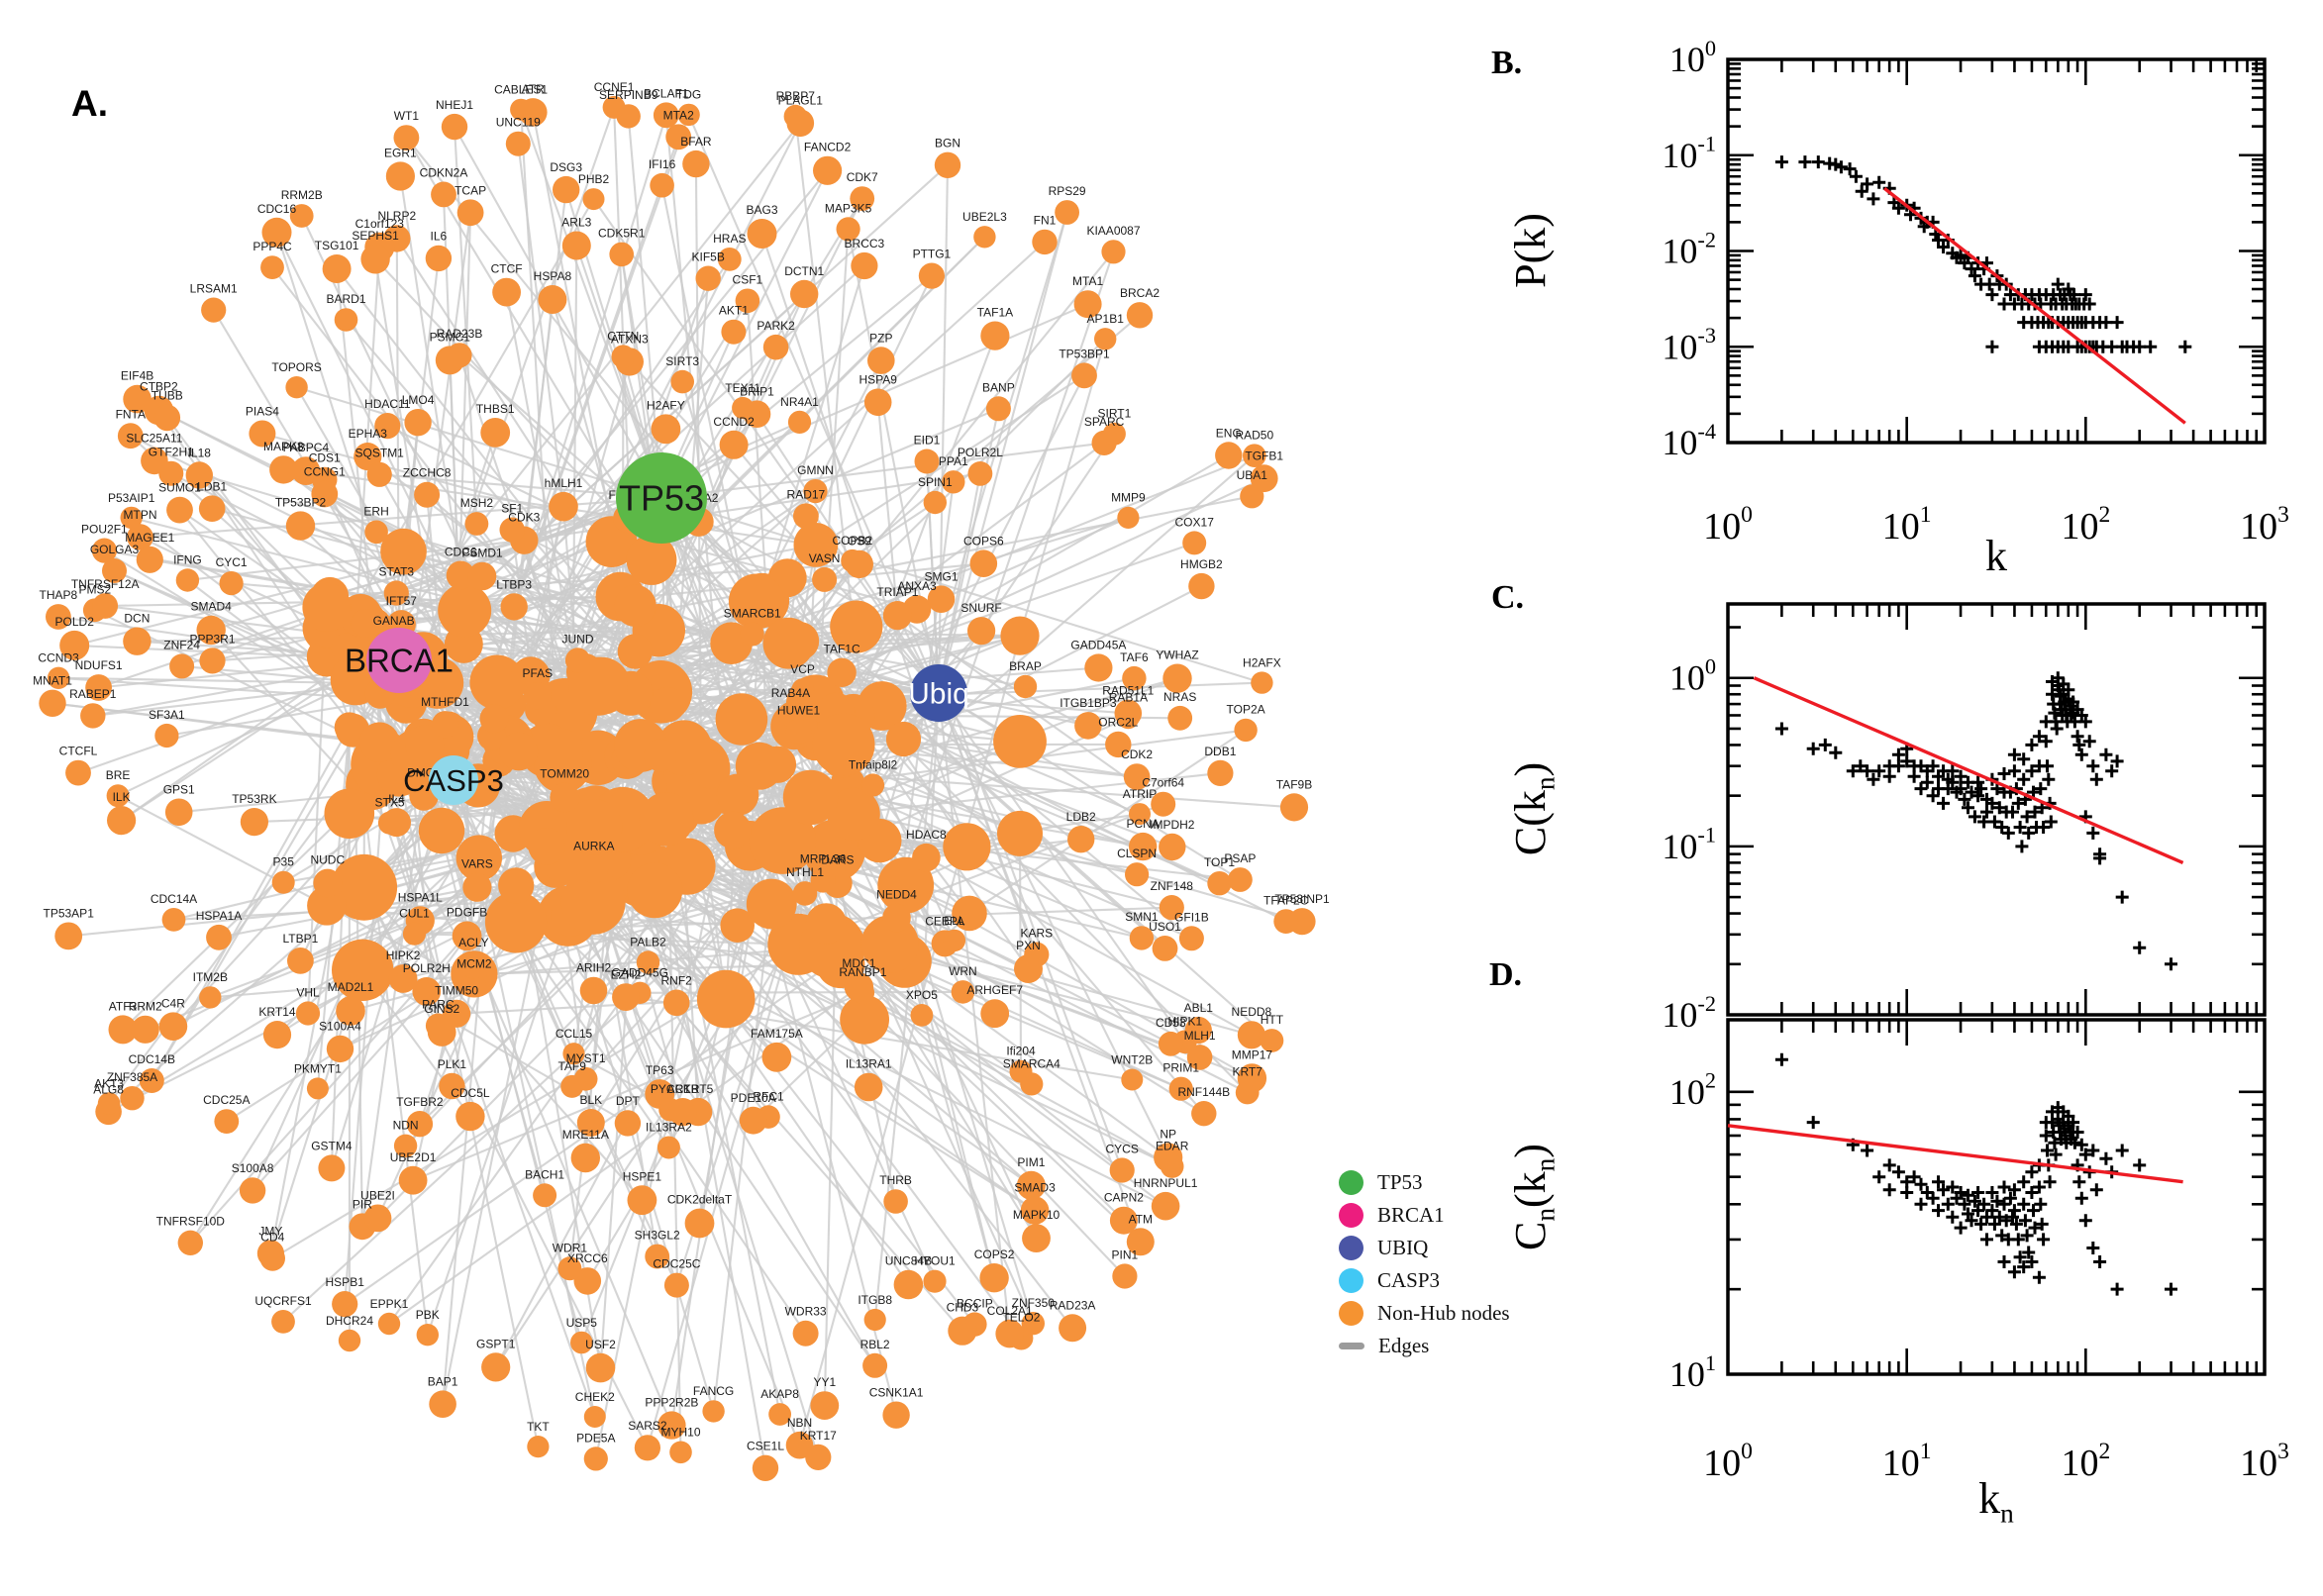 The height and width of the screenshot is (1596, 2323). Describe the element at coordinates (1424, 1281) in the screenshot. I see `legend-item-casp3: CASP3` at that location.